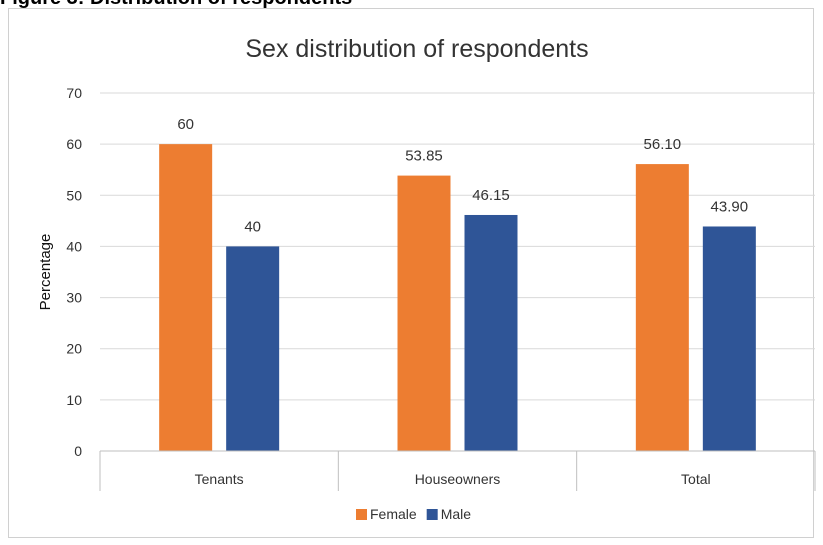 This screenshot has height=545, width=823. Describe the element at coordinates (253, 348) in the screenshot. I see `bar-male-tenants` at that location.